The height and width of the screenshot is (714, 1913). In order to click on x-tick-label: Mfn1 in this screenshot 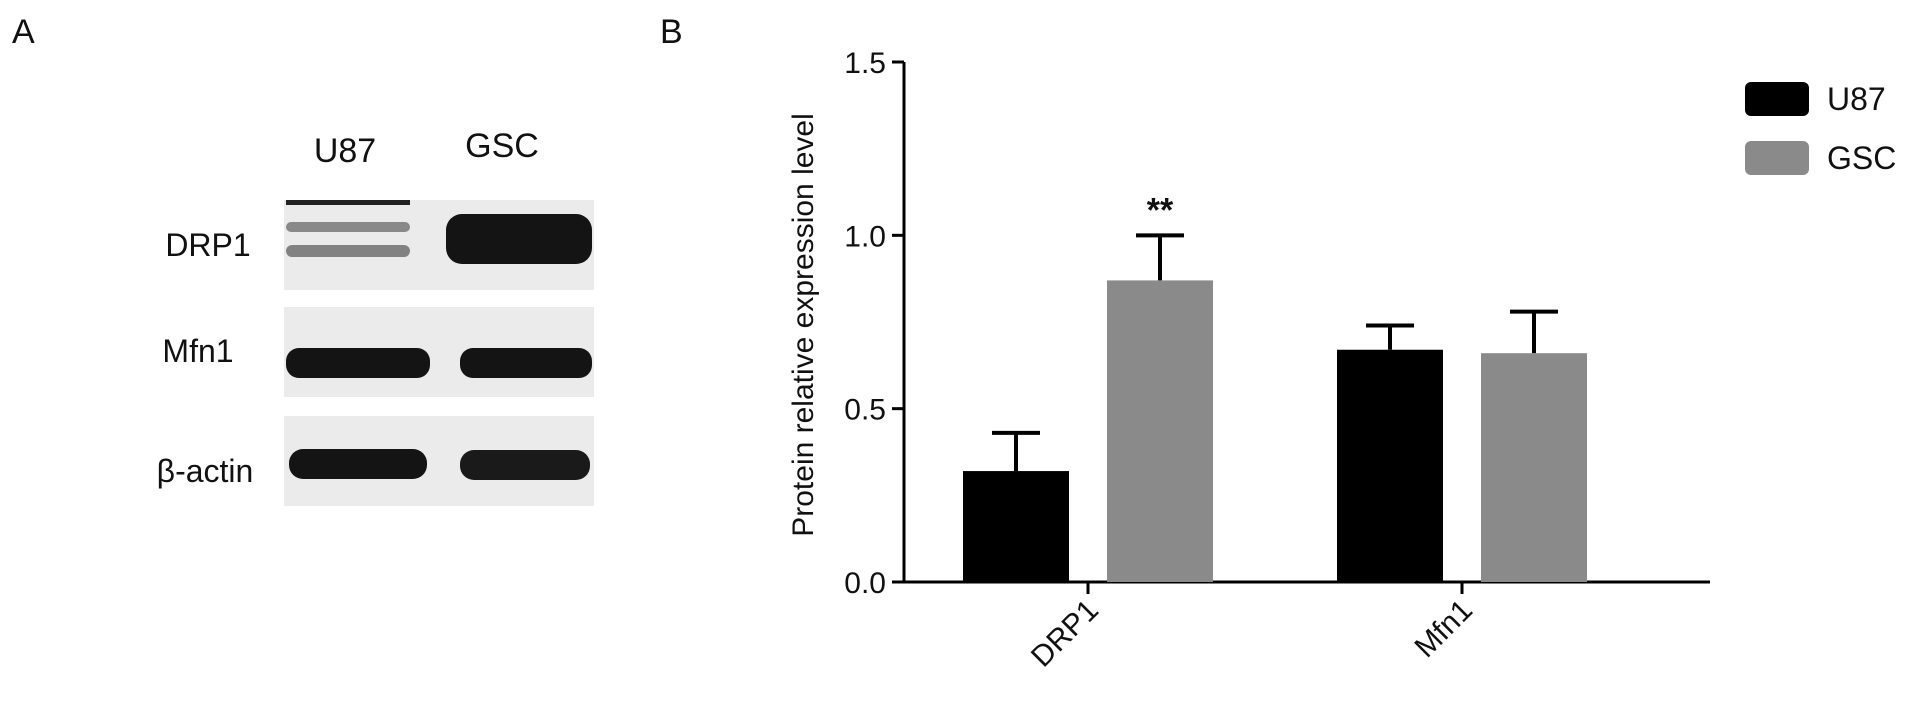, I will do `click(1443, 629)`.